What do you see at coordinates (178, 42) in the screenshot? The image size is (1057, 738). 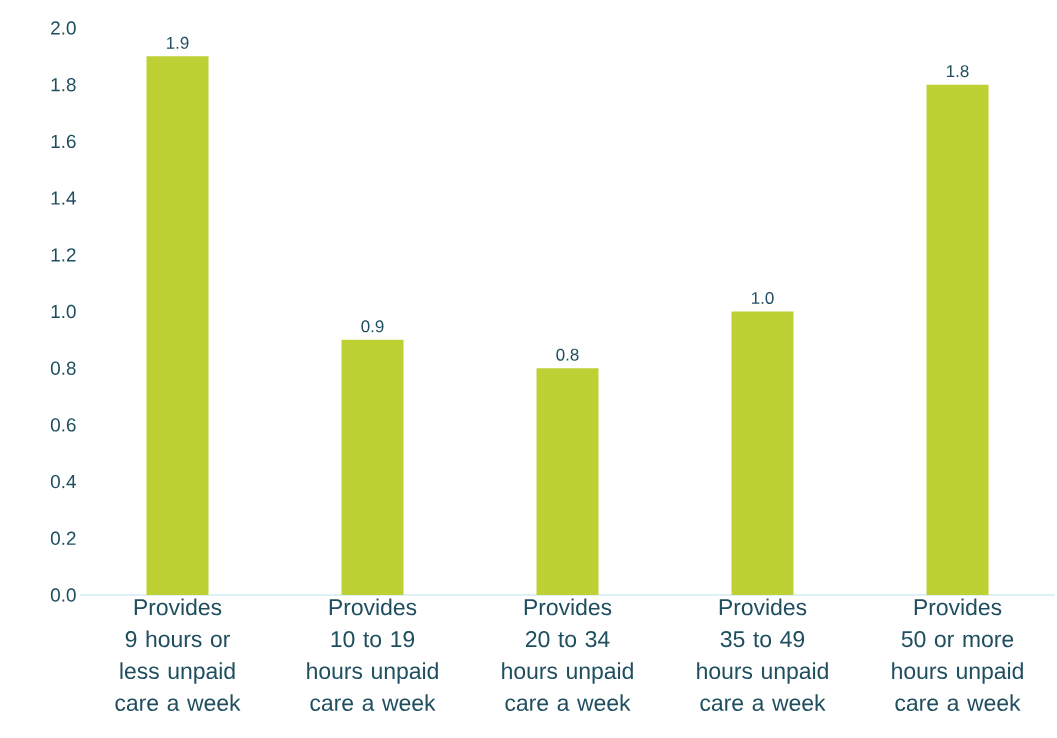 I see `data-label: 1.9` at bounding box center [178, 42].